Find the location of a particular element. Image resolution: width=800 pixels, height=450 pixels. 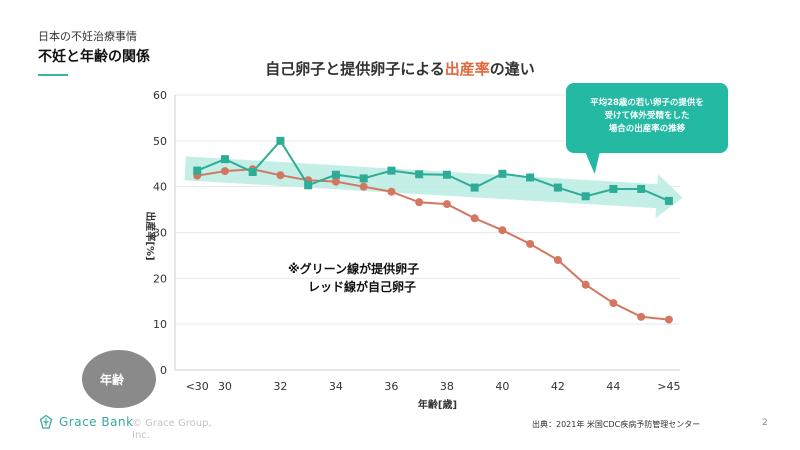

callout-box: 平均28歳の若い卵子の提供を 受けて体外受精をした 場合の出産率の推移 is located at coordinates (647, 118).